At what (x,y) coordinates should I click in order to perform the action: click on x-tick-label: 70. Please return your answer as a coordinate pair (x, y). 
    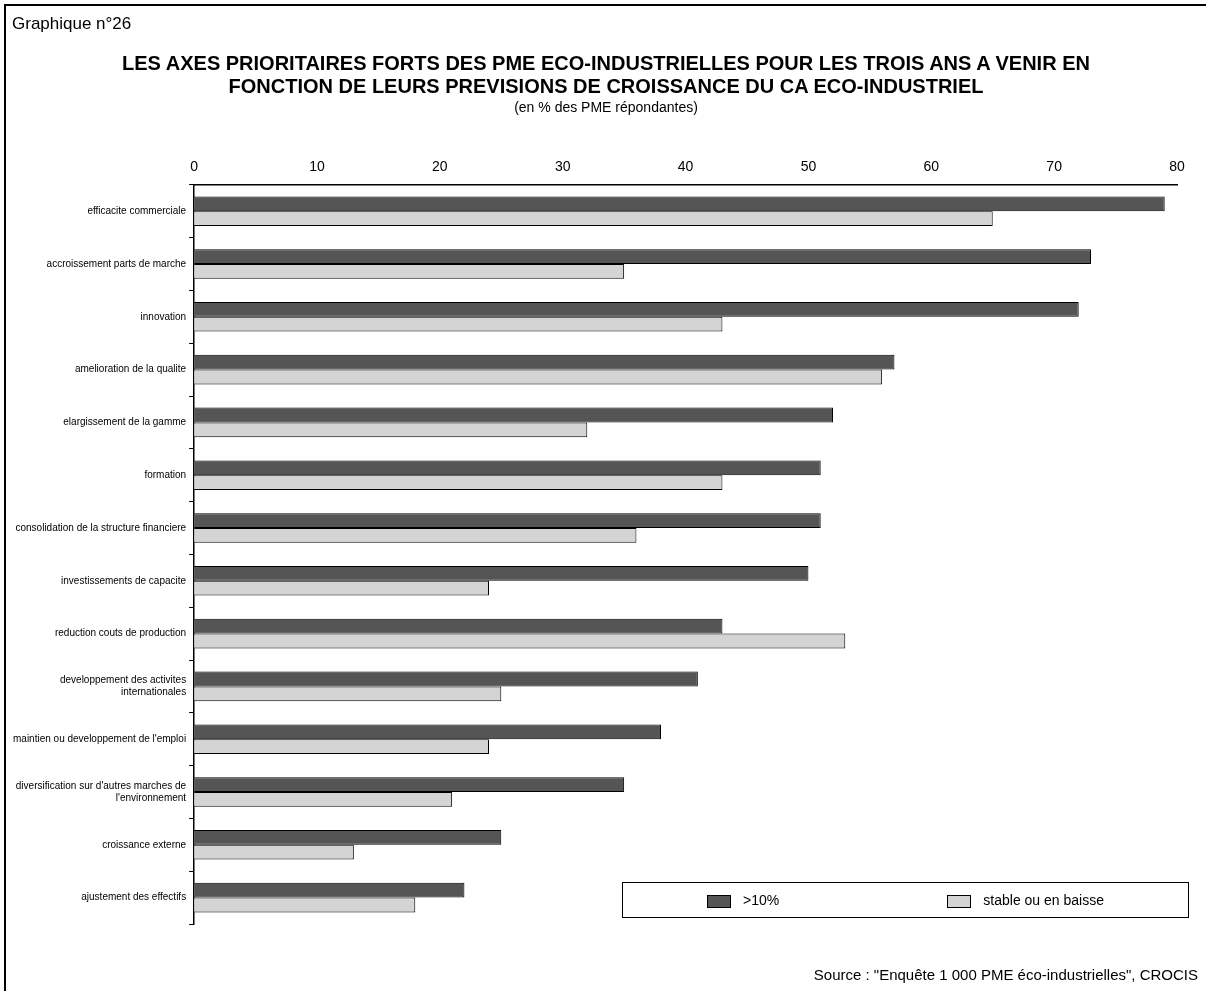
    Looking at the image, I should click on (1054, 166).